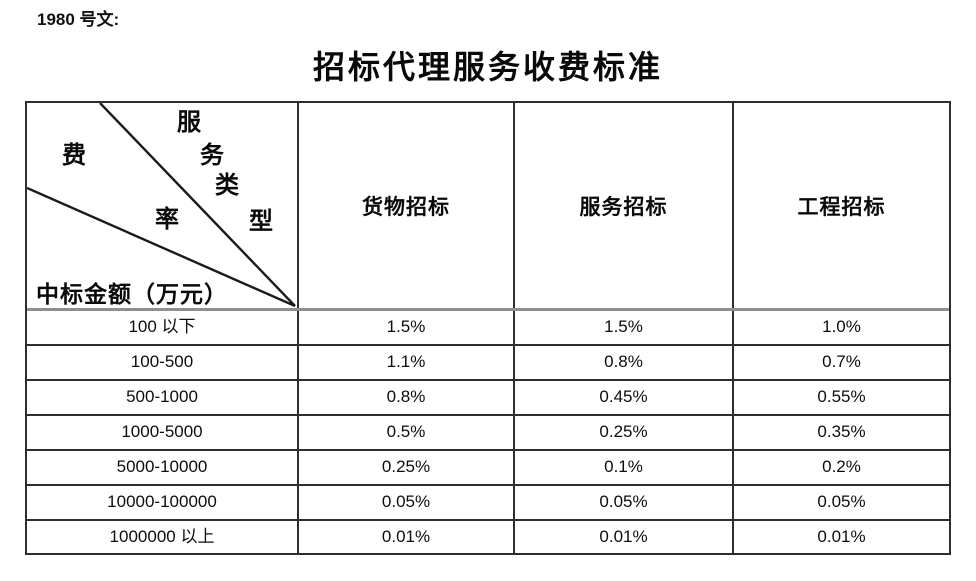 This screenshot has height=581, width=976. Describe the element at coordinates (841, 431) in the screenshot. I see `cell-engineering: 0.35%` at that location.